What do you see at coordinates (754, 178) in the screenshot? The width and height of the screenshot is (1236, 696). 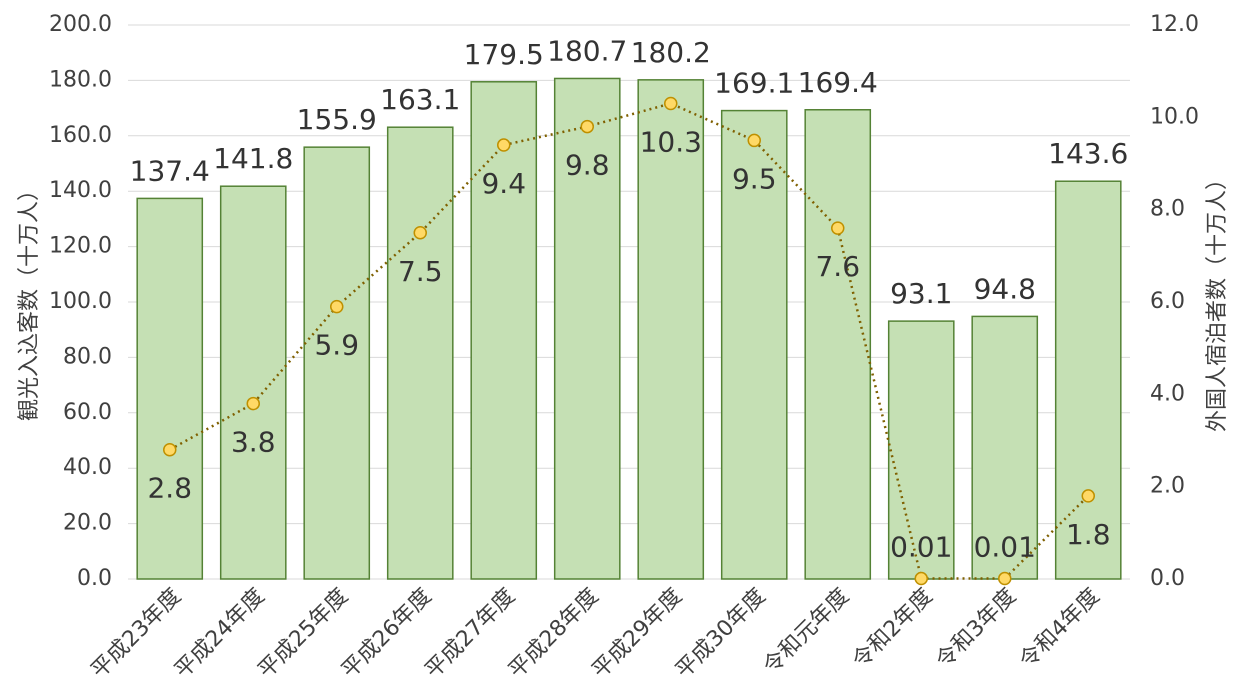 I see `line-value-label: 9.5` at bounding box center [754, 178].